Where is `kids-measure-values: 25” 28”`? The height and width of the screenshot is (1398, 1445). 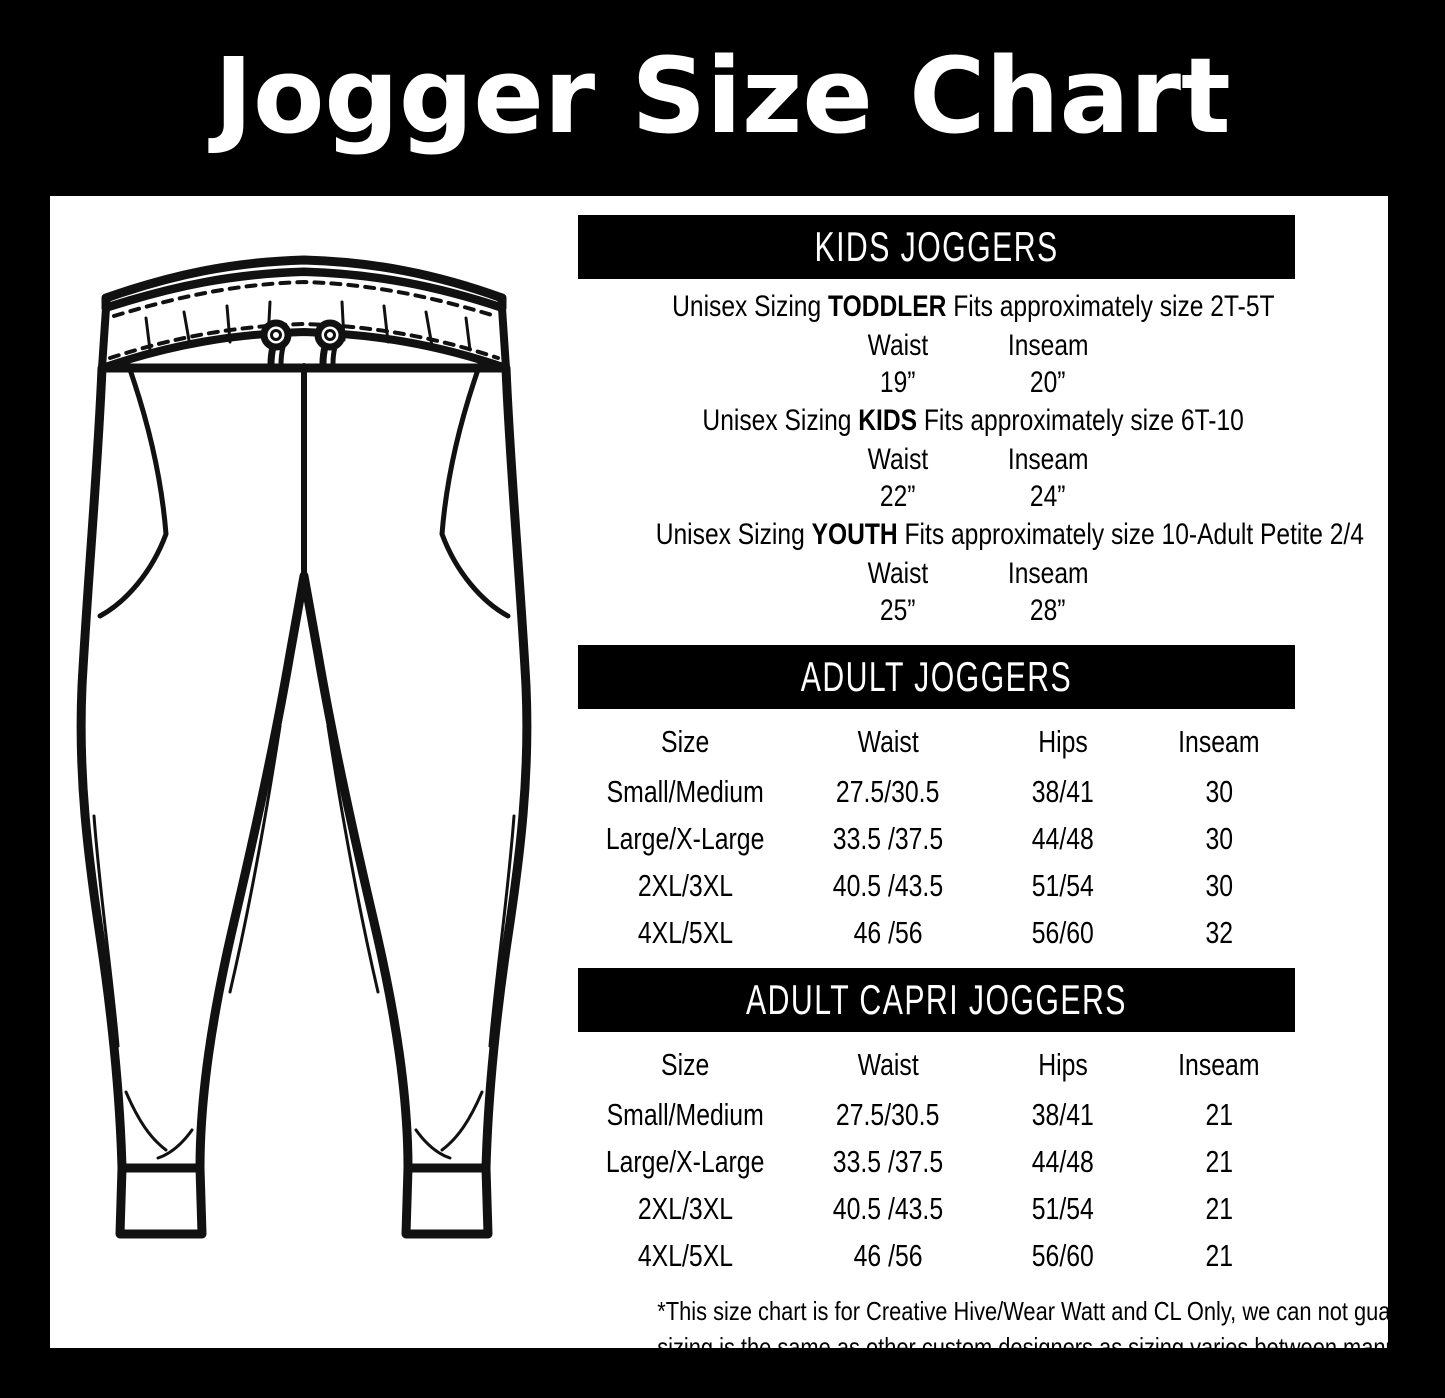 kids-measure-values: 25” 28” is located at coordinates (973, 610).